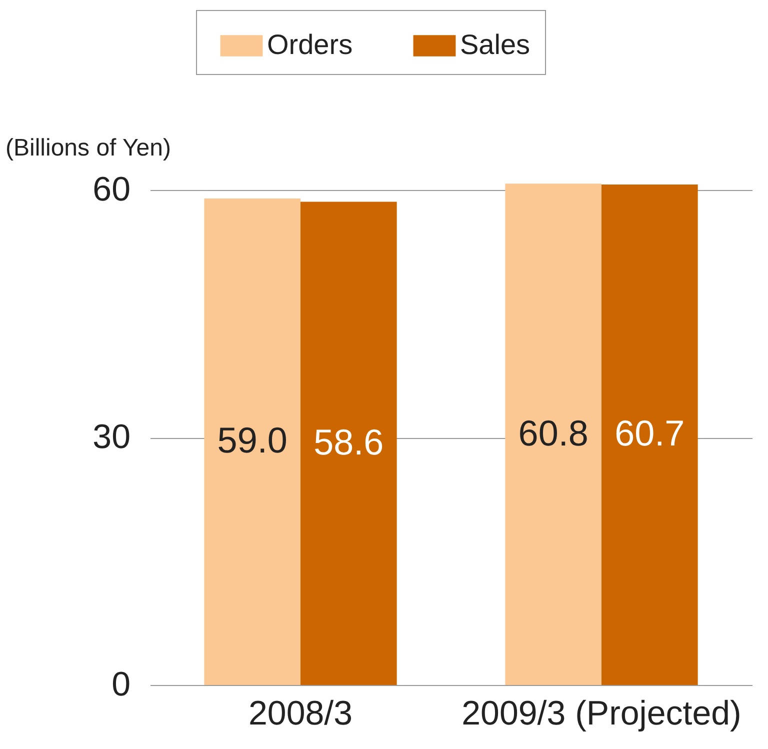 The height and width of the screenshot is (749, 768). What do you see at coordinates (300, 713) in the screenshot?
I see `x-tick-label: 2008/3` at bounding box center [300, 713].